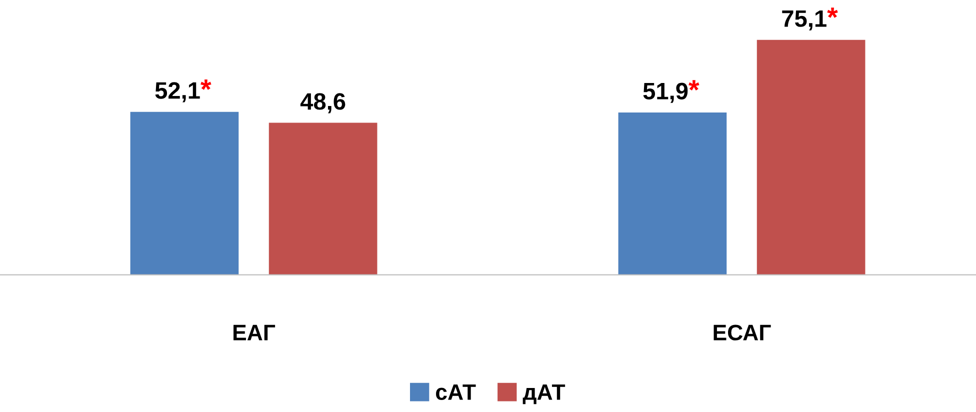  Describe the element at coordinates (544, 394) in the screenshot. I see `legend-label: дАТ` at that location.